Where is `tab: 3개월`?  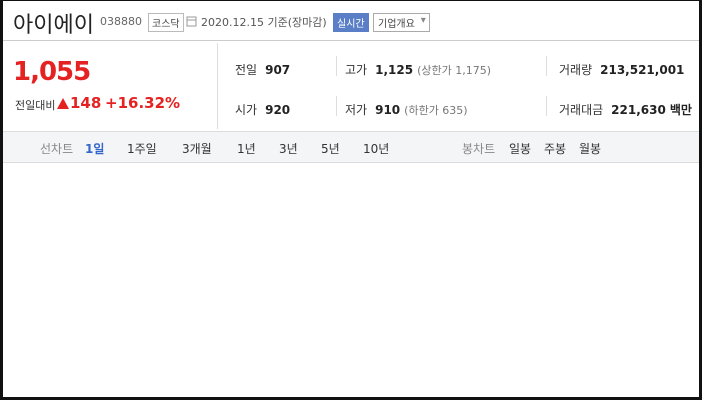
tab: 3개월 is located at coordinates (197, 149).